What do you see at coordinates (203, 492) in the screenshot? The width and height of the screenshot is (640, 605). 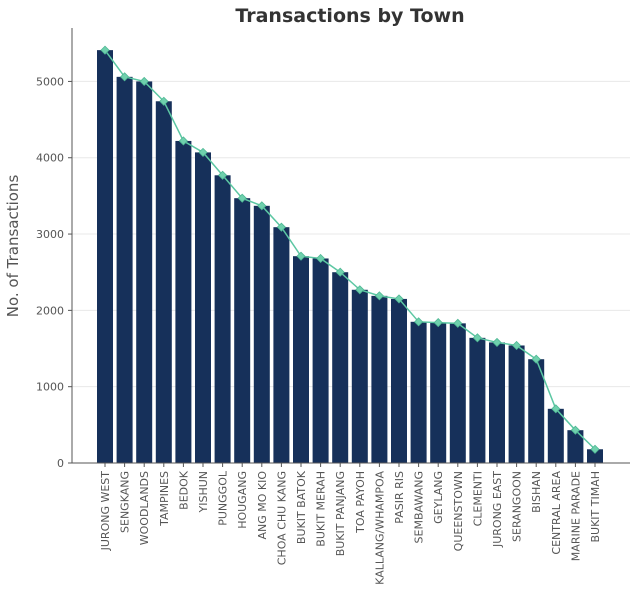 I see `x-tick-label: YISHUN` at bounding box center [203, 492].